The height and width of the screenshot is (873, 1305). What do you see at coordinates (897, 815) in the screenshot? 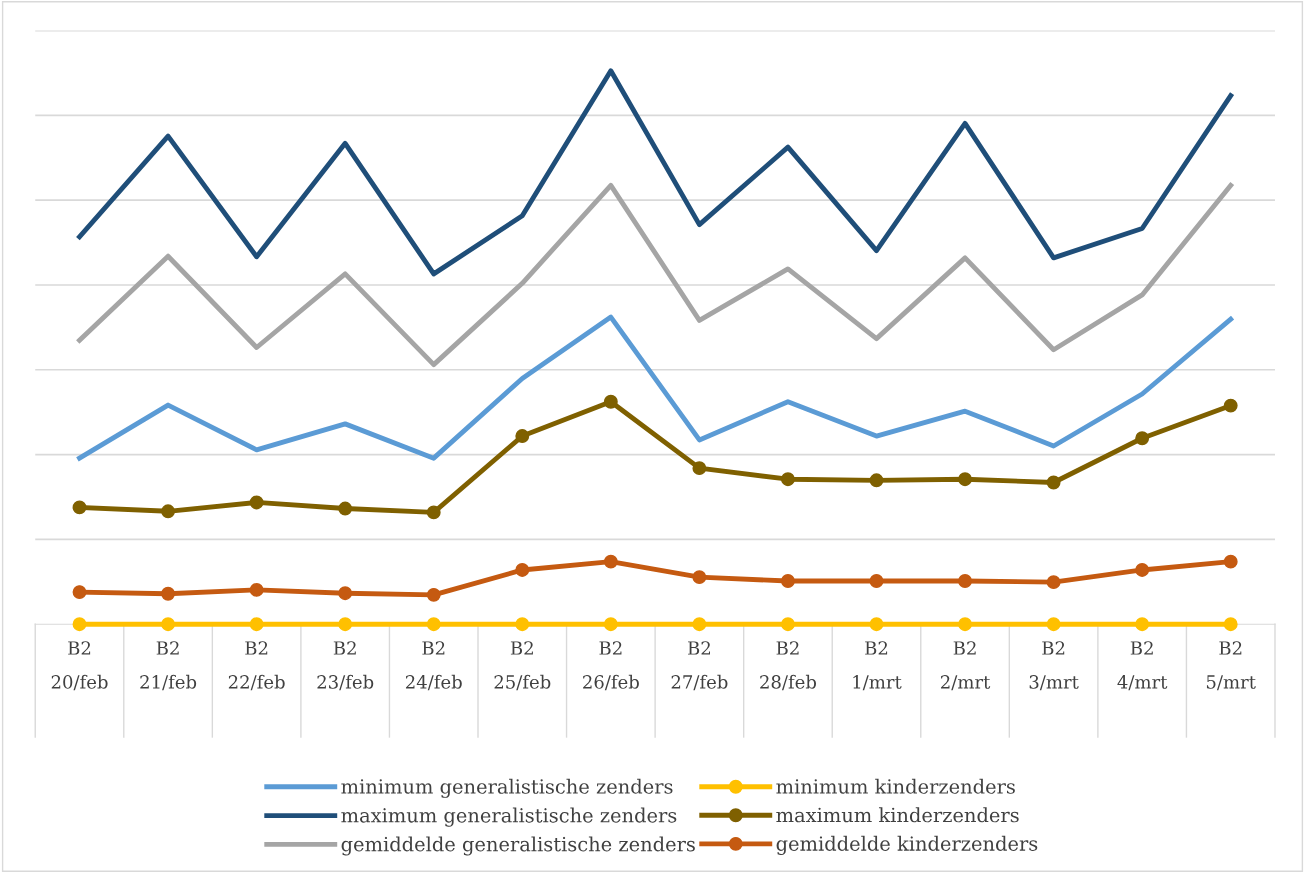
I see `legend-label: maximum kinderzenders` at bounding box center [897, 815].